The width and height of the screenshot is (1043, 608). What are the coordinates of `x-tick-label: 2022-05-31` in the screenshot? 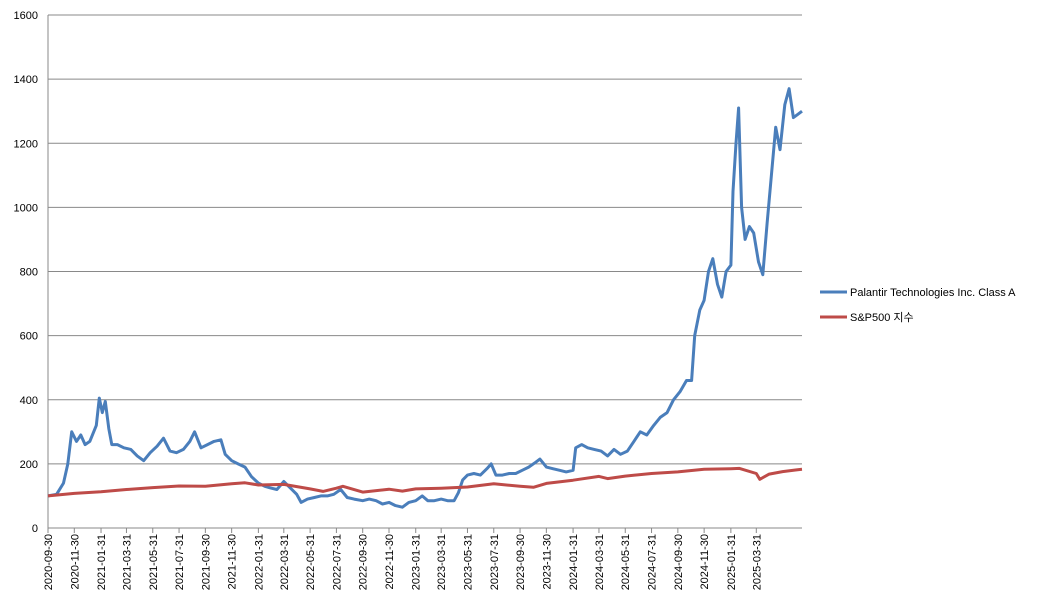 It's located at (311, 562).